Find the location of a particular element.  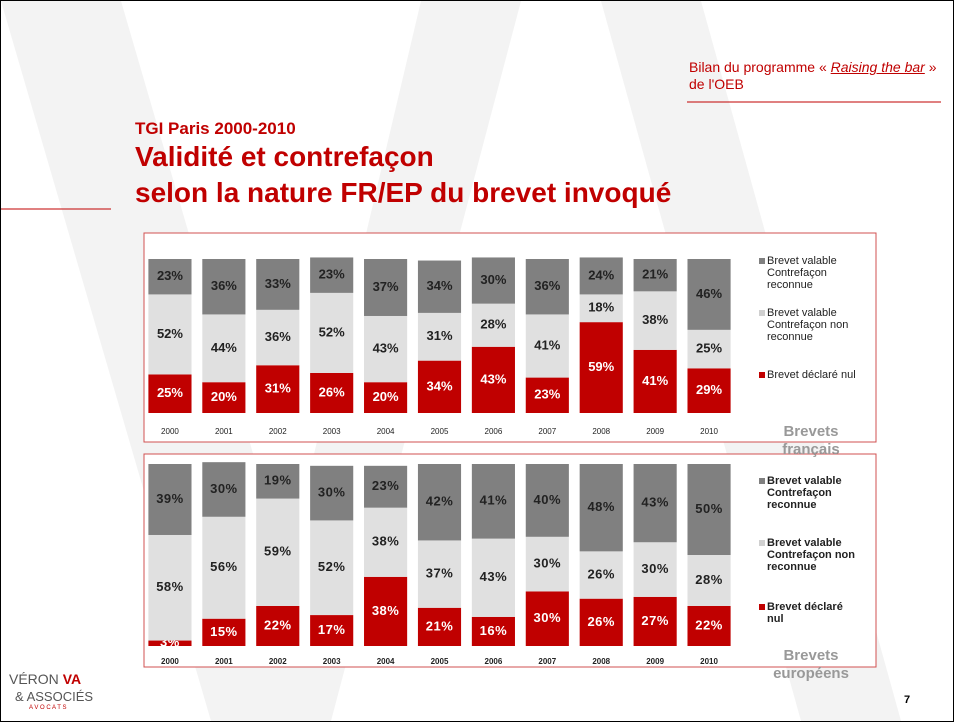

source-text: Bilan du programme « is located at coordinates (760, 67).